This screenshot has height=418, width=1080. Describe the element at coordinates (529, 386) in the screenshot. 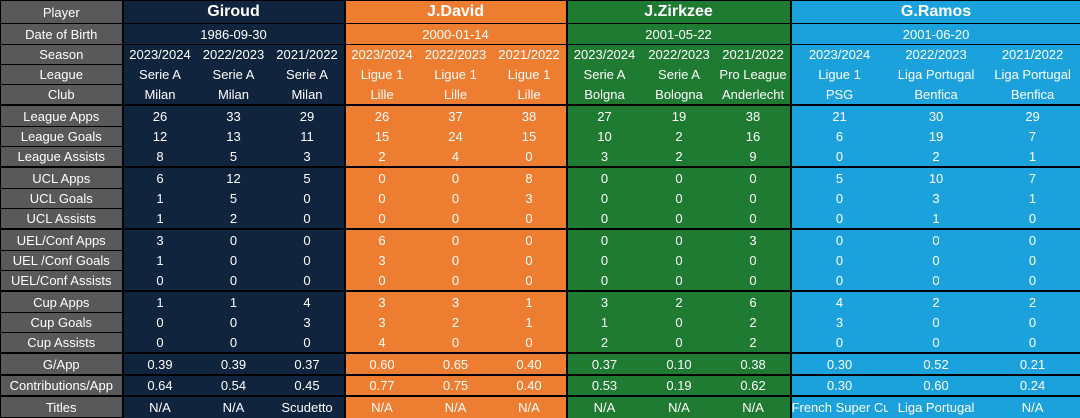

I see `stat-cell: 0.40` at that location.